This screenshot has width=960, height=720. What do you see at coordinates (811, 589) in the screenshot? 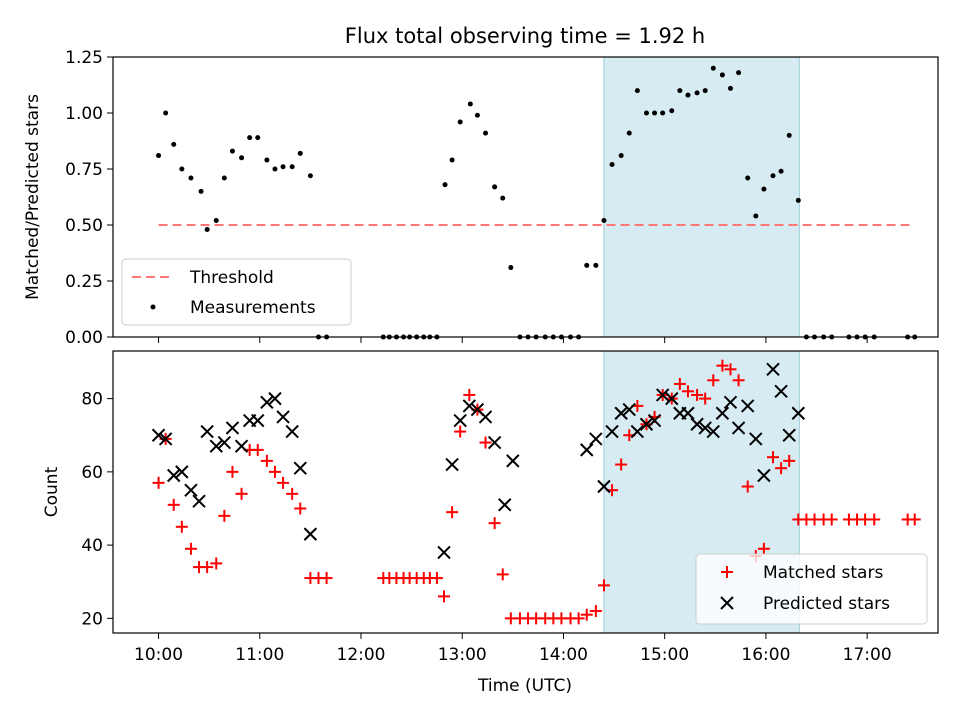
I see `bottom-legend: Matched stars Predicted stars` at bounding box center [811, 589].